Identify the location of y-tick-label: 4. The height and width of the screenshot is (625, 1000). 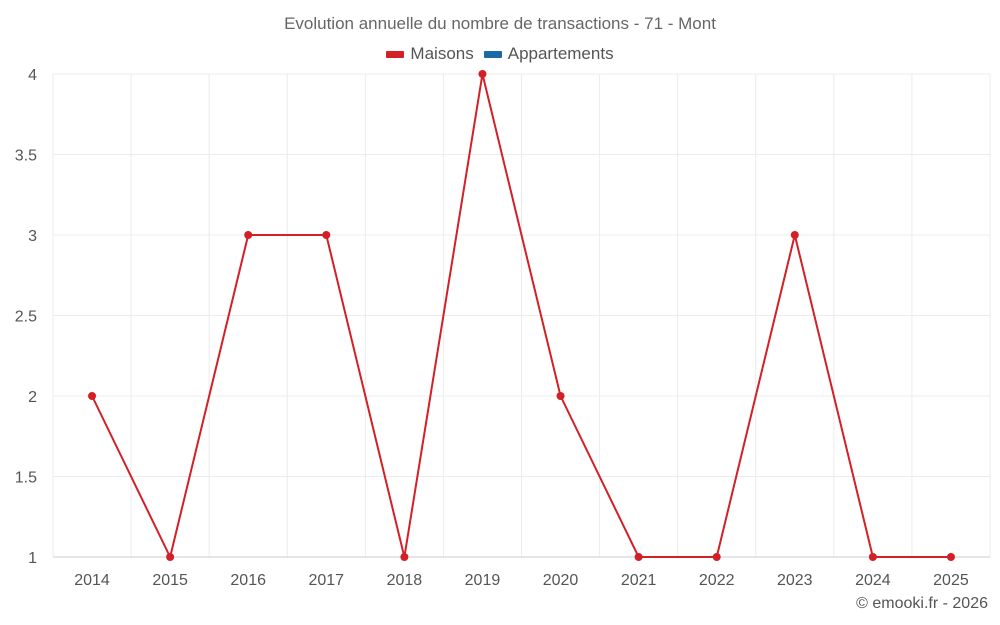
(32, 75).